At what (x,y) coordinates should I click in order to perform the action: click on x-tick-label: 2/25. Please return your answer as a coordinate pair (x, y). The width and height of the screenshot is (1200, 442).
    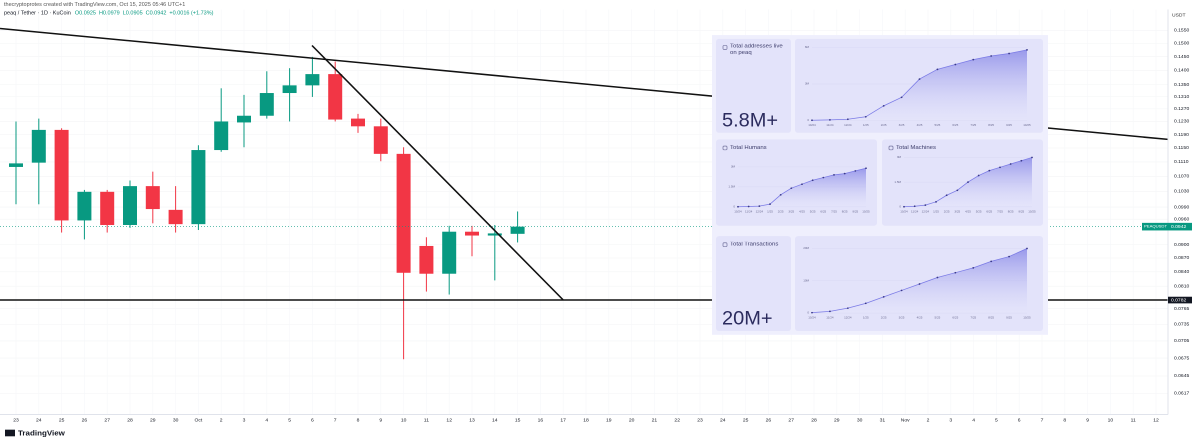
    Looking at the image, I should click on (947, 211).